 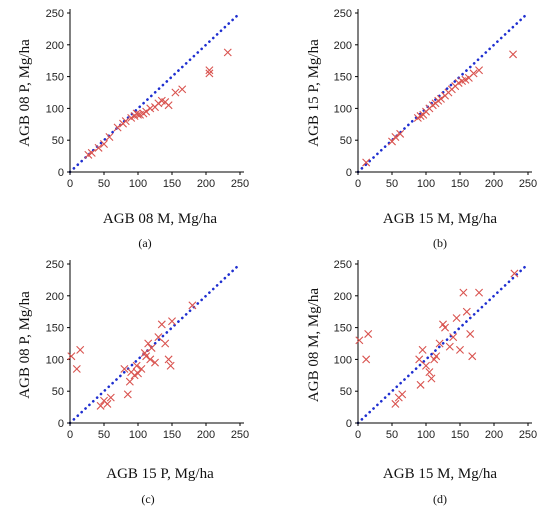 What do you see at coordinates (206, 435) in the screenshot?
I see `x-tick-label-c: 200` at bounding box center [206, 435].